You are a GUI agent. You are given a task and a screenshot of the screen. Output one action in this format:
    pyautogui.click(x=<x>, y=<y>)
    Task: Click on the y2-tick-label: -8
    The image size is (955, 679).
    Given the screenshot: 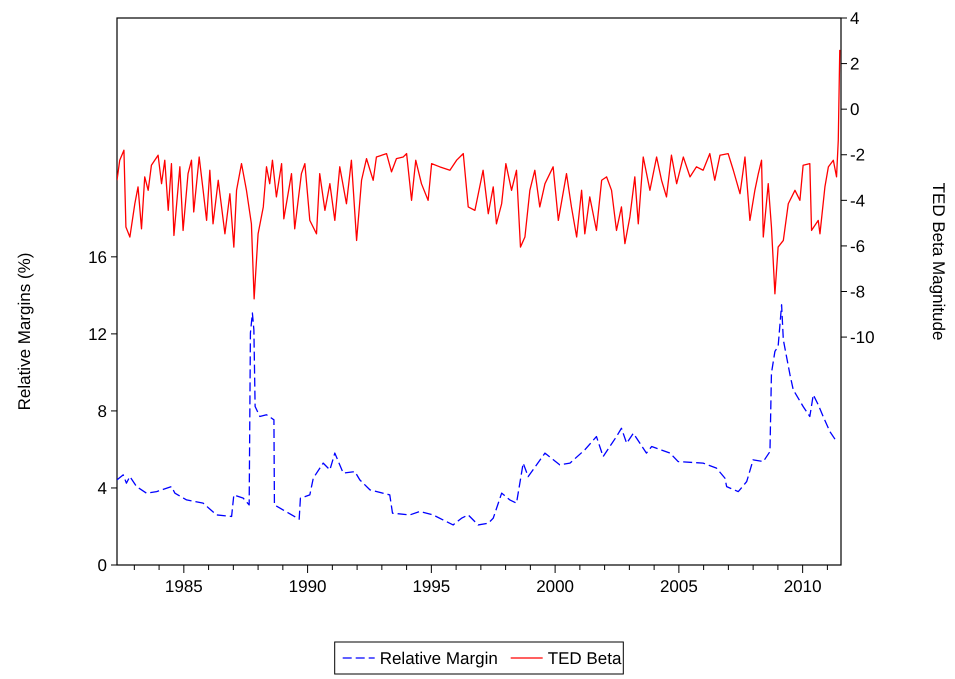 What is the action you would take?
    pyautogui.click(x=858, y=292)
    